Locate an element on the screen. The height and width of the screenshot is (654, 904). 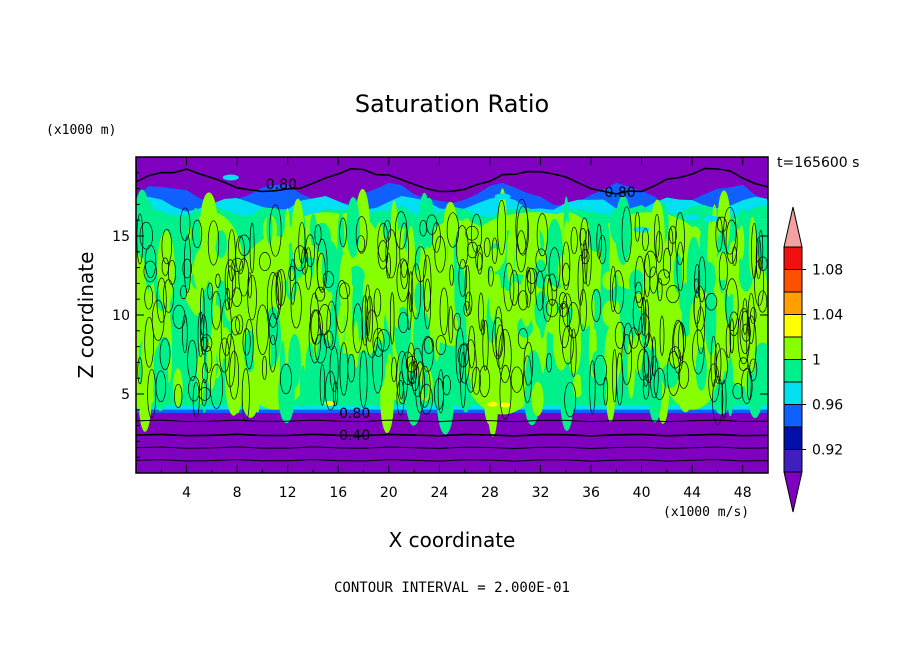
moist-patch is located at coordinates (230, 177).